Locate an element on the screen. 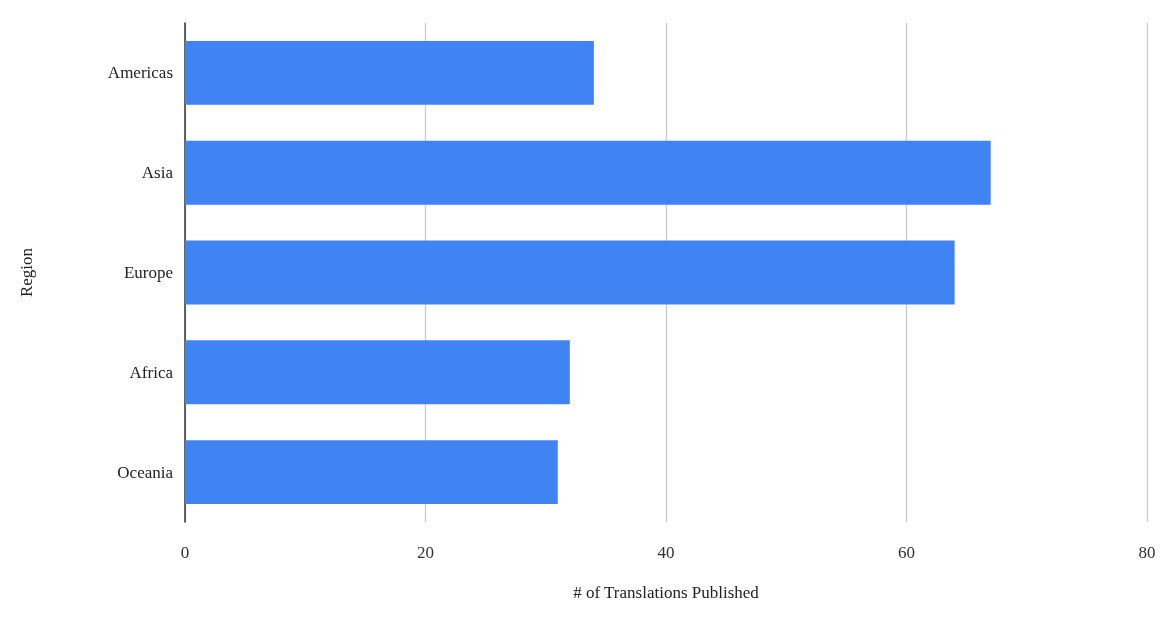 The height and width of the screenshot is (630, 1176). y-tick-label: Oceania is located at coordinates (145, 472).